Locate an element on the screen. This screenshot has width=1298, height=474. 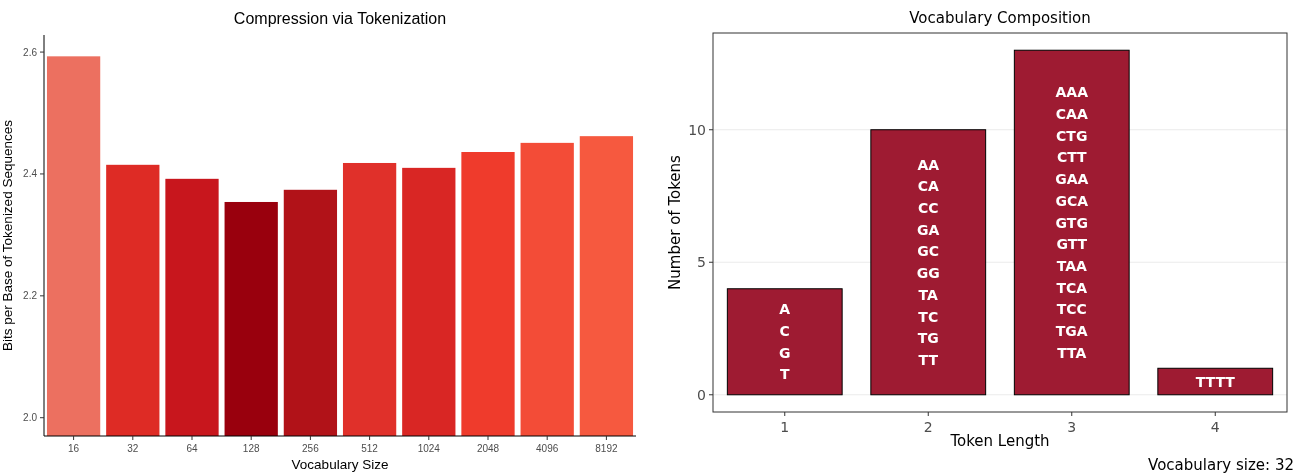
x-tick-label: 512 is located at coordinates (370, 448).